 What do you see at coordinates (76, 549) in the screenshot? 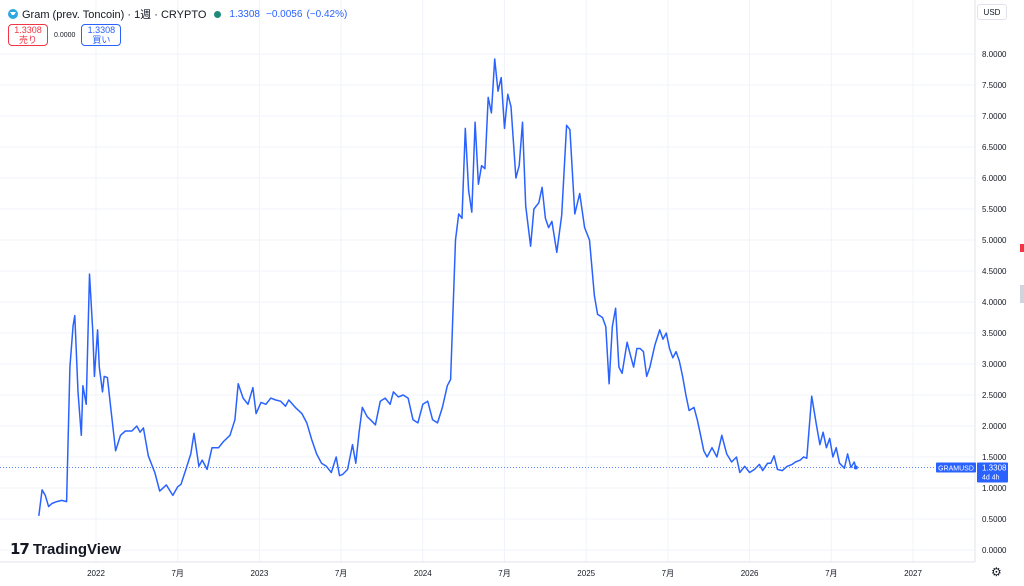
I see `tradingview-logo-text: TradingView` at bounding box center [76, 549].